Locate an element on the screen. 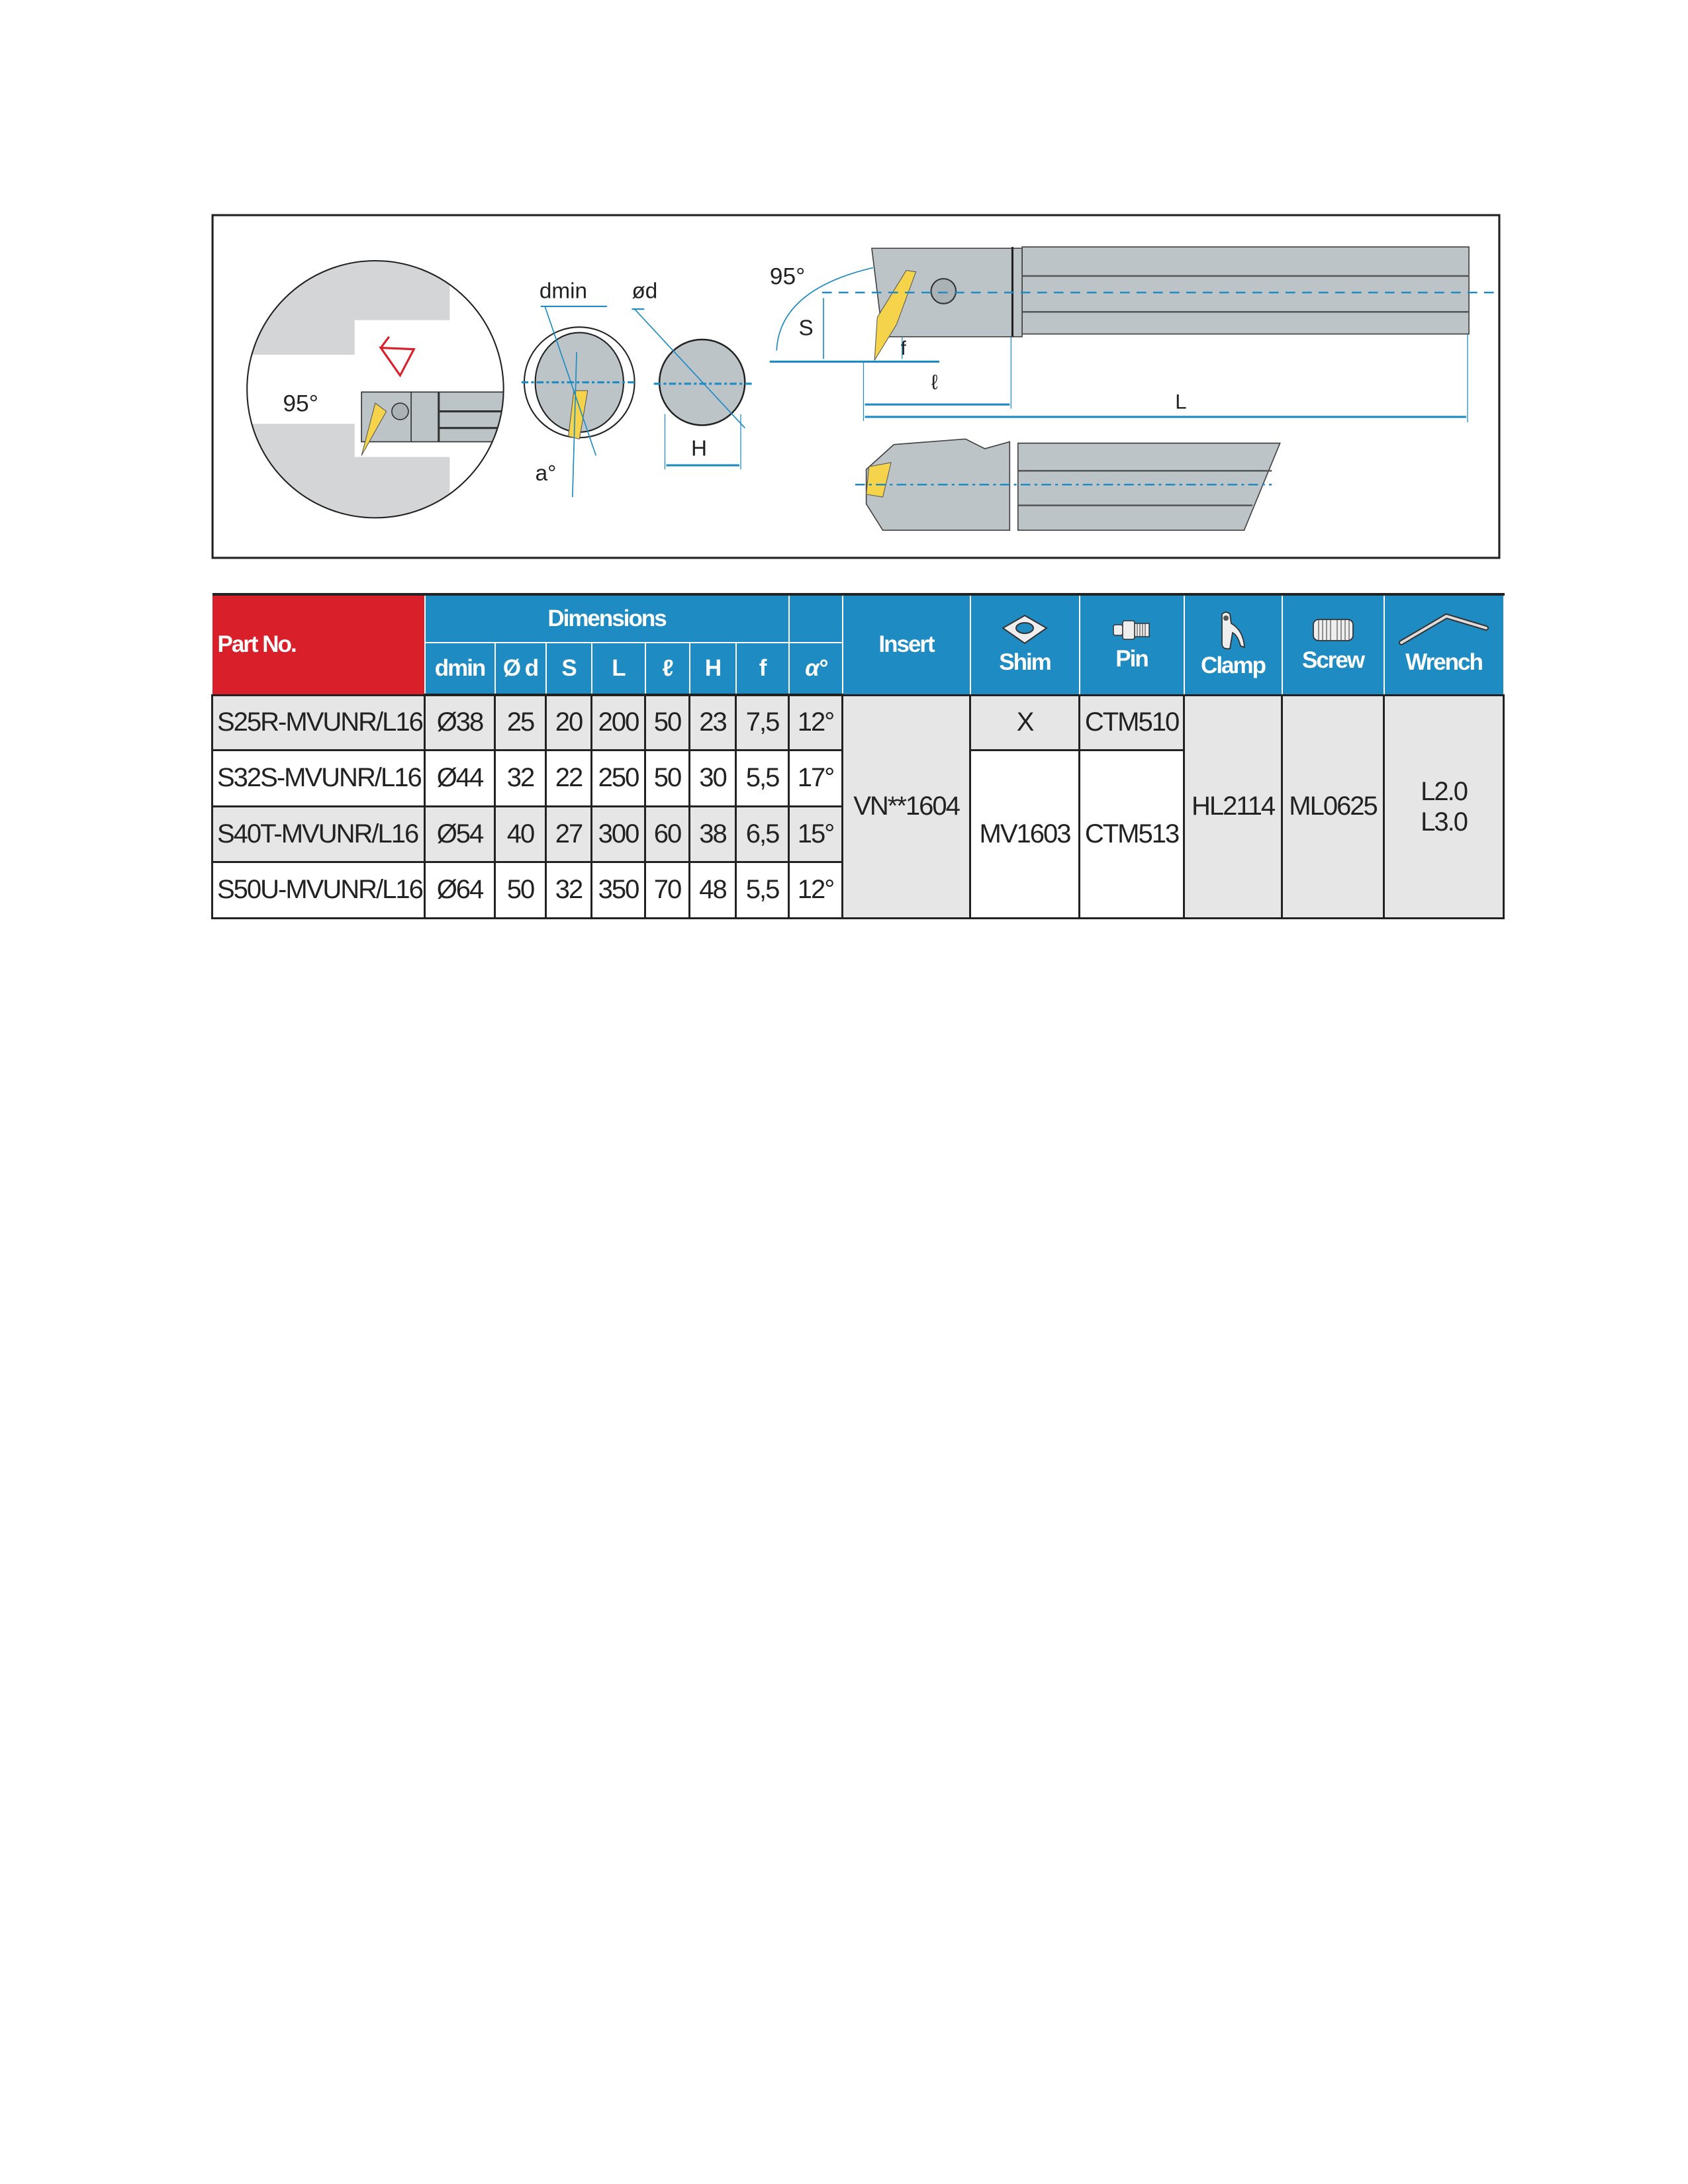 Image resolution: width=1688 pixels, height=2184 pixels. d-cell: 40 is located at coordinates (520, 834).